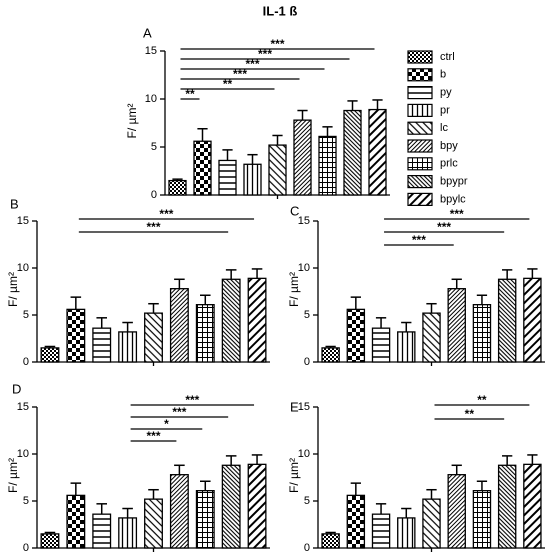  Describe the element at coordinates (454, 182) in the screenshot. I see `legend-label: bpypr` at that location.